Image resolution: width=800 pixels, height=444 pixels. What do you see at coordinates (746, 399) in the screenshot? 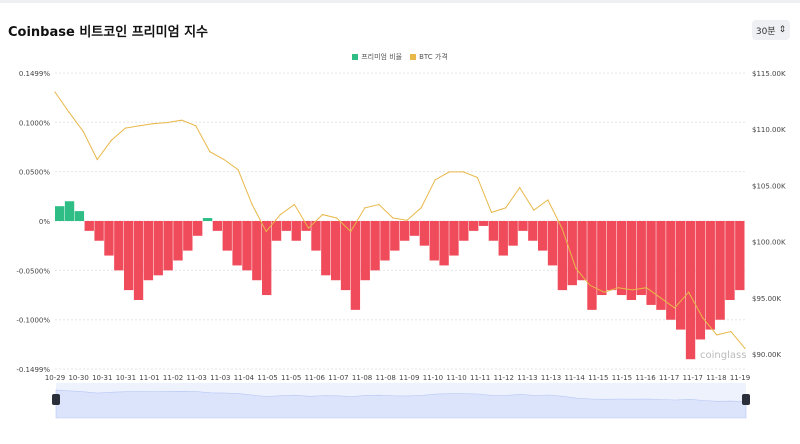
I see `navigator-right-handle` at bounding box center [746, 399].